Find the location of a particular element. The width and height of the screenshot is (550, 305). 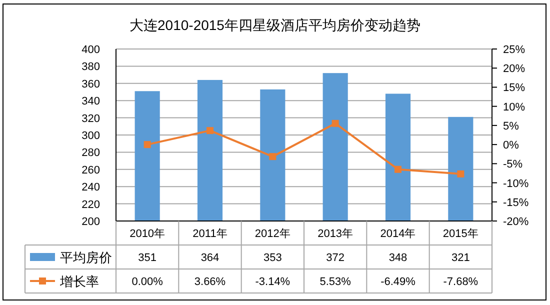

data-label: 364 is located at coordinates (210, 258).